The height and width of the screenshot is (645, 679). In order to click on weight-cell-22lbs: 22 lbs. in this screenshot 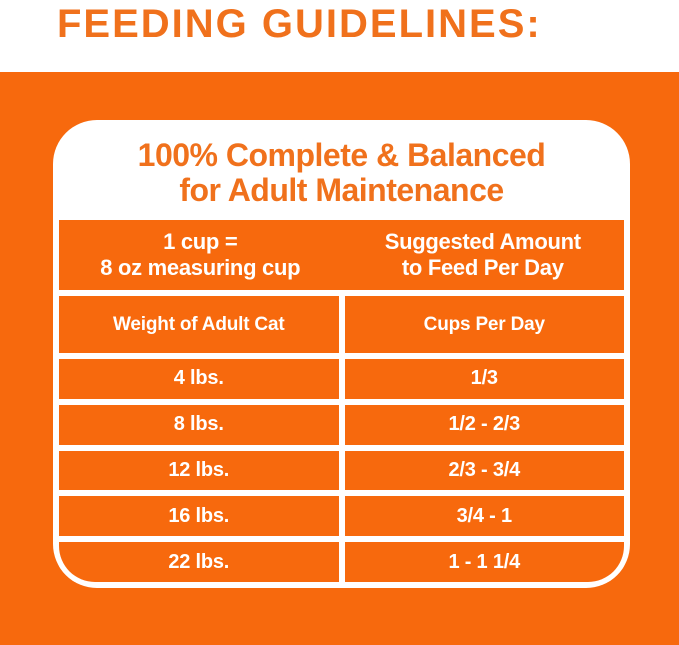, I will do `click(199, 562)`.